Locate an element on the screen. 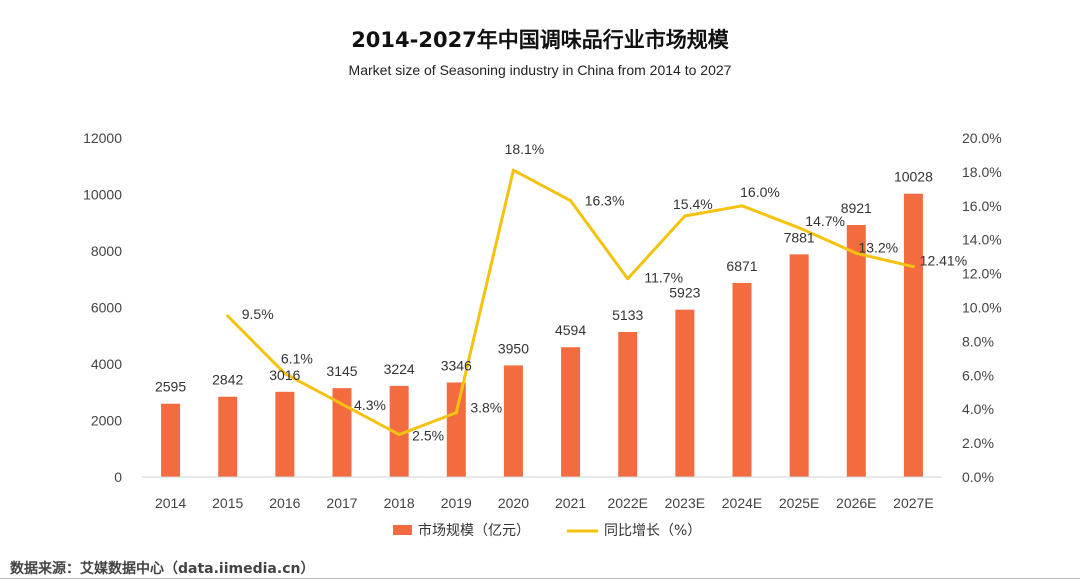 This screenshot has height=584, width=1080. x-tick-label: 2018 is located at coordinates (399, 503).